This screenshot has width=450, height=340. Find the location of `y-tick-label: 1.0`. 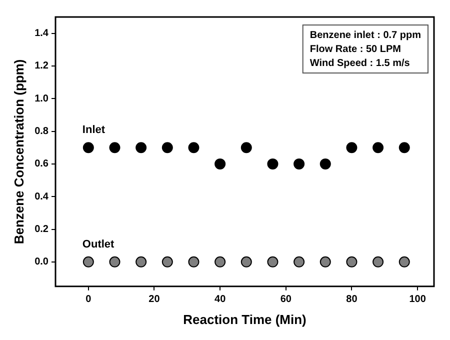

y-tick-label: 1.0 is located at coordinates (41, 98).